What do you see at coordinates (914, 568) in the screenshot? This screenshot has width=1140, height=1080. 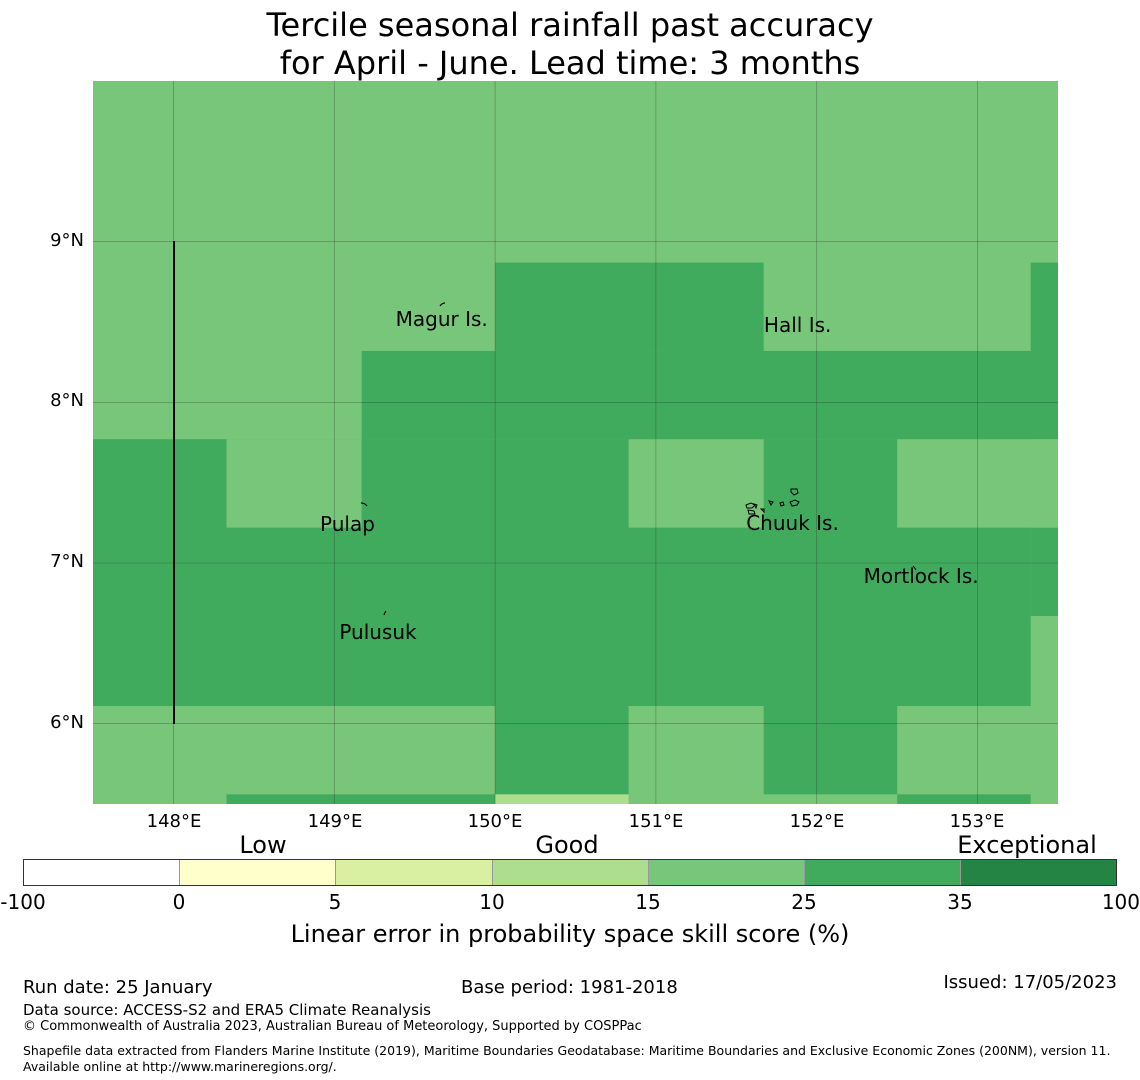 I see `mortlock-island-outline` at bounding box center [914, 568].